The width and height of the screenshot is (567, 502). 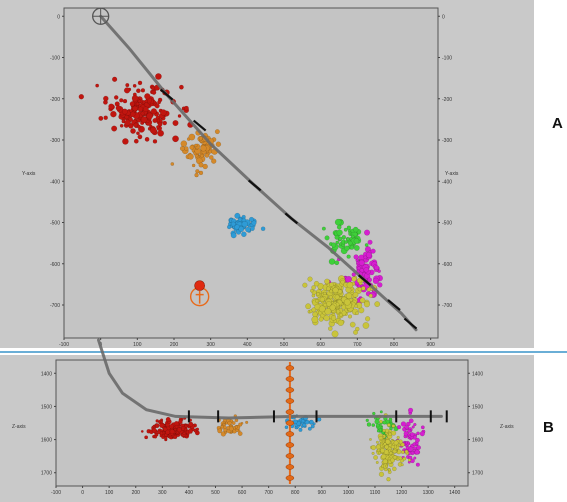 I want to click on x-tick-label: 0, so click(x=82, y=493).